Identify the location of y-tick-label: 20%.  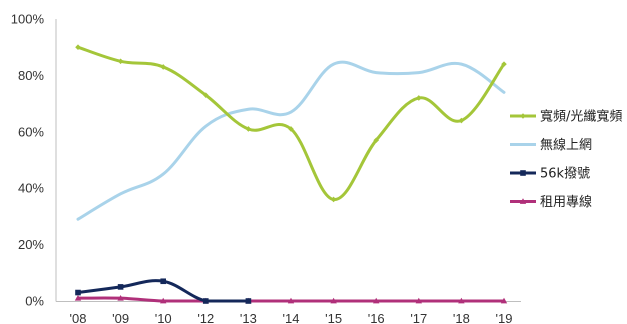
(31, 244).